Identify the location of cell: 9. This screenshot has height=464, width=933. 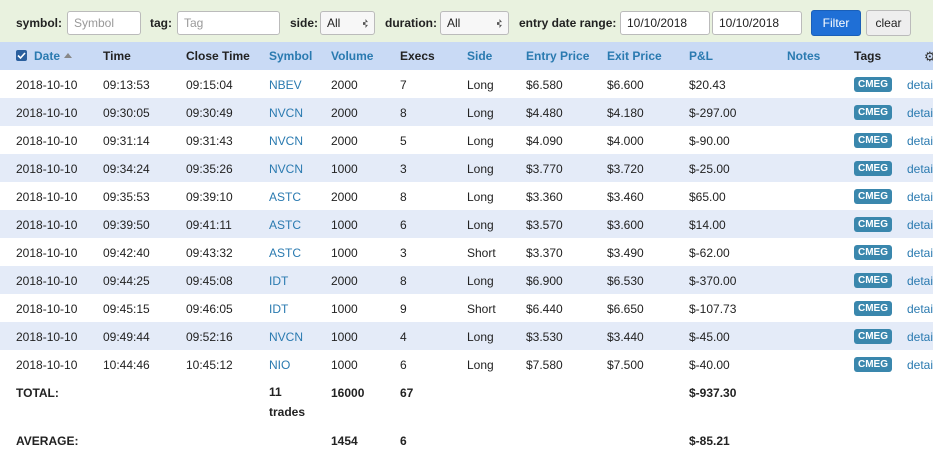
(403, 309).